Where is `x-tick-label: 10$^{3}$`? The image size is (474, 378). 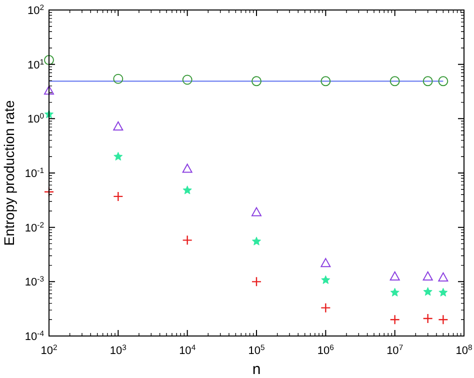 x-tick-label: 10$^{3}$ is located at coordinates (118, 349).